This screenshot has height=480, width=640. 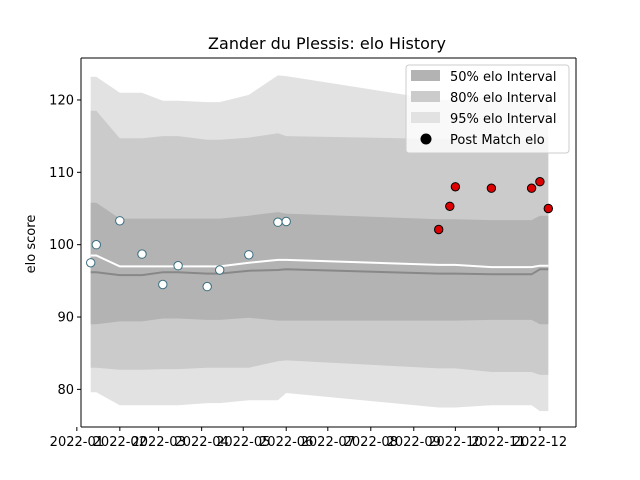 What do you see at coordinates (371, 442) in the screenshot?
I see `x-tick-label-2022-08: 2022-08` at bounding box center [371, 442].